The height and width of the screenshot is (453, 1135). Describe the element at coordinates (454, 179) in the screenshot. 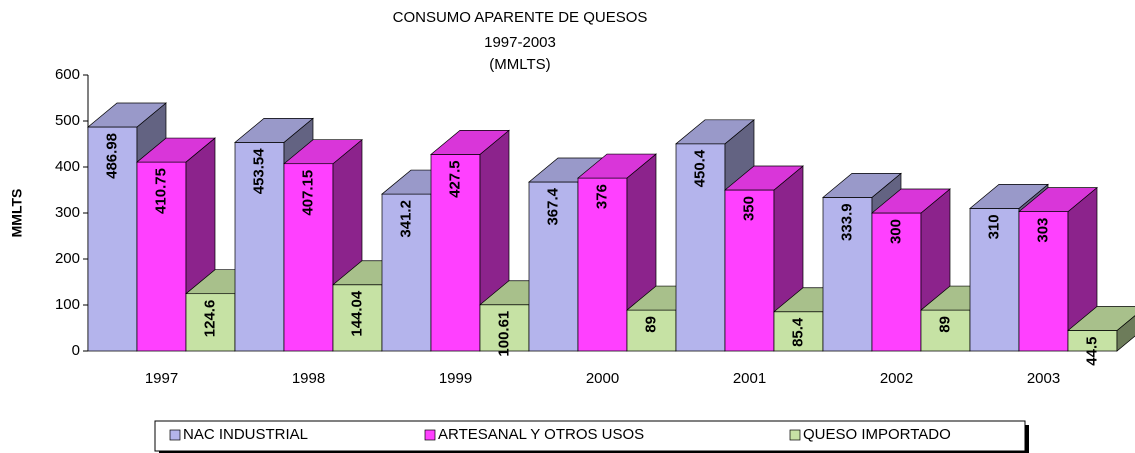

I see `value-label: 427.5` at that location.